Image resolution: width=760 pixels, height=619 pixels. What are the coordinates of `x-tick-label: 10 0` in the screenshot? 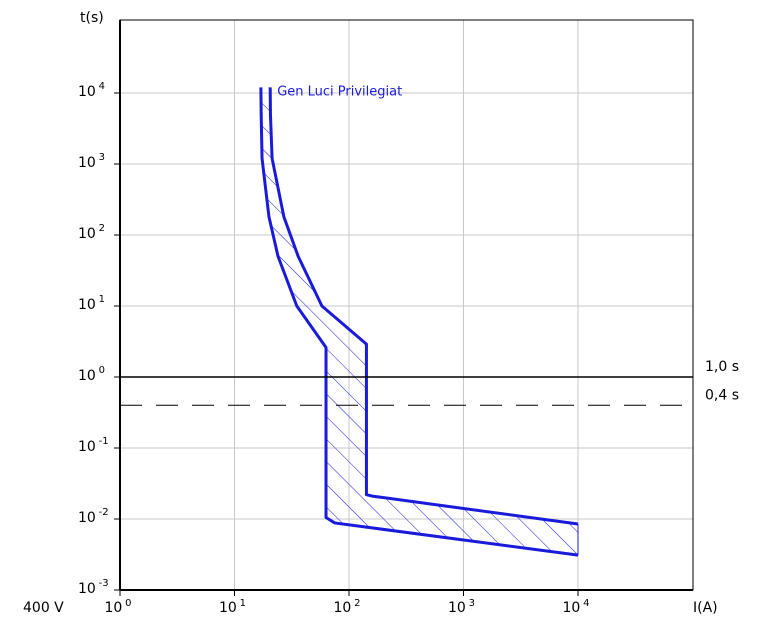 It's located at (118, 607).